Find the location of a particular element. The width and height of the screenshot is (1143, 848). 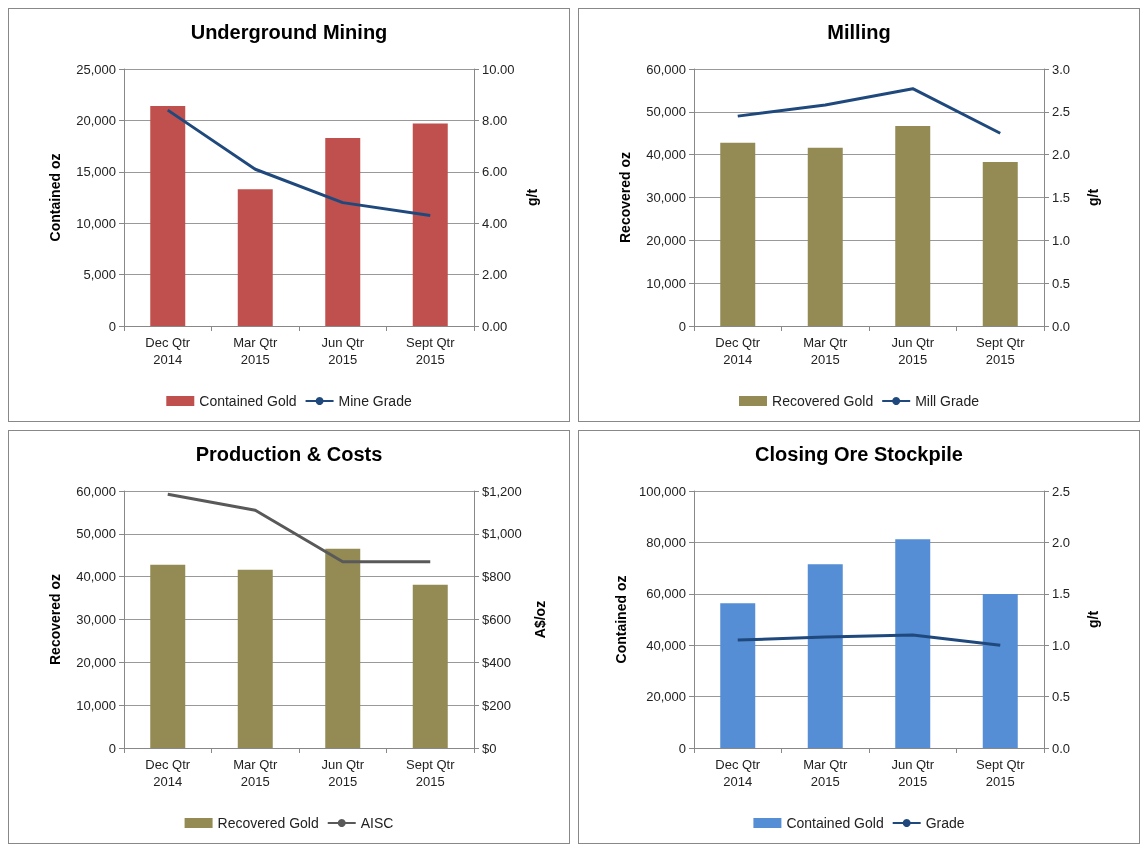

y2-tick-label: 8.00 is located at coordinates (495, 120).